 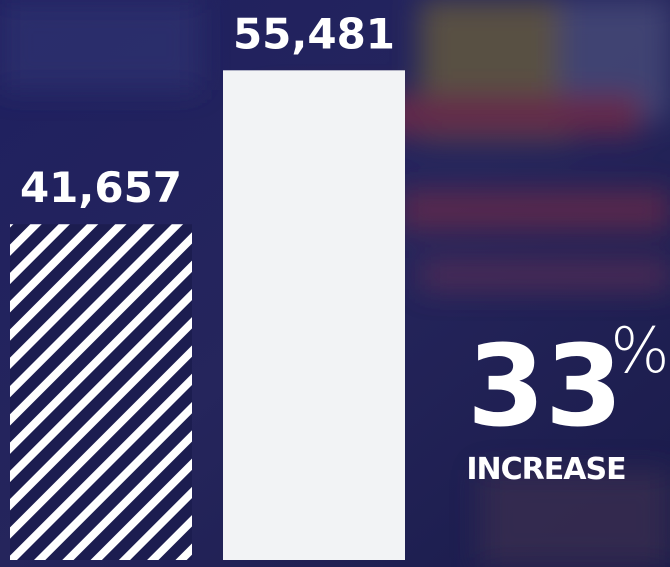 I want to click on value-label: 55,481, so click(x=314, y=33).